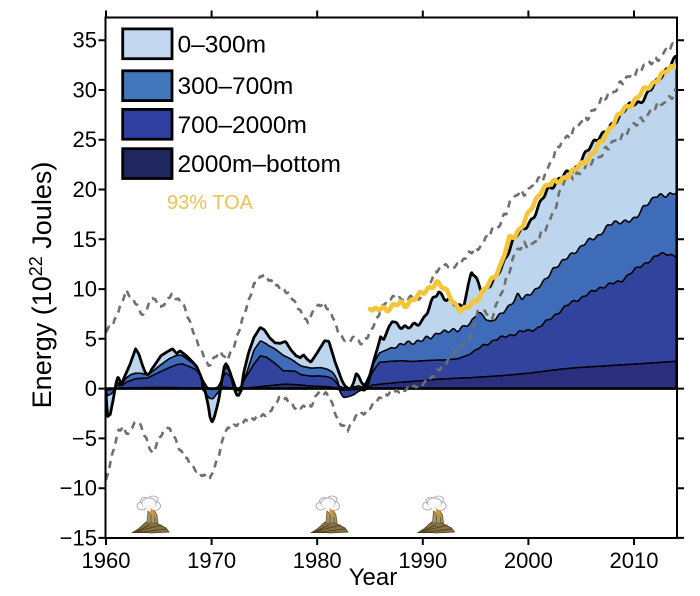 This screenshot has height=596, width=700. I want to click on svg-text: 25, so click(85, 139).